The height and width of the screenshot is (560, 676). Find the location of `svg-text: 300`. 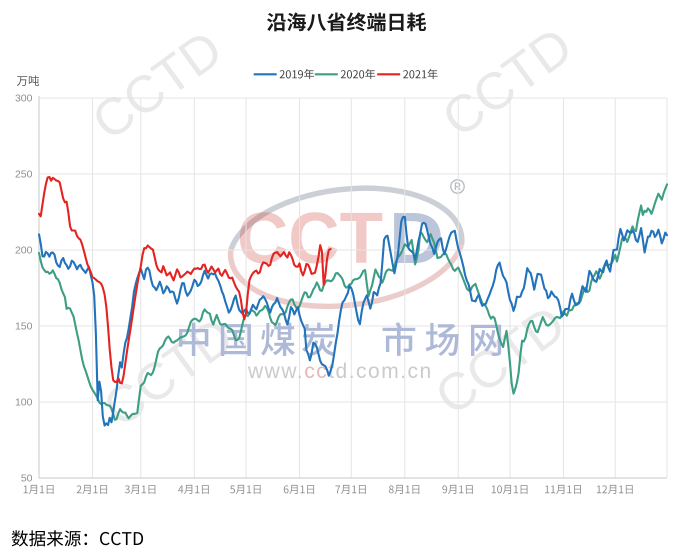

svg-text: 300 is located at coordinates (24, 99).